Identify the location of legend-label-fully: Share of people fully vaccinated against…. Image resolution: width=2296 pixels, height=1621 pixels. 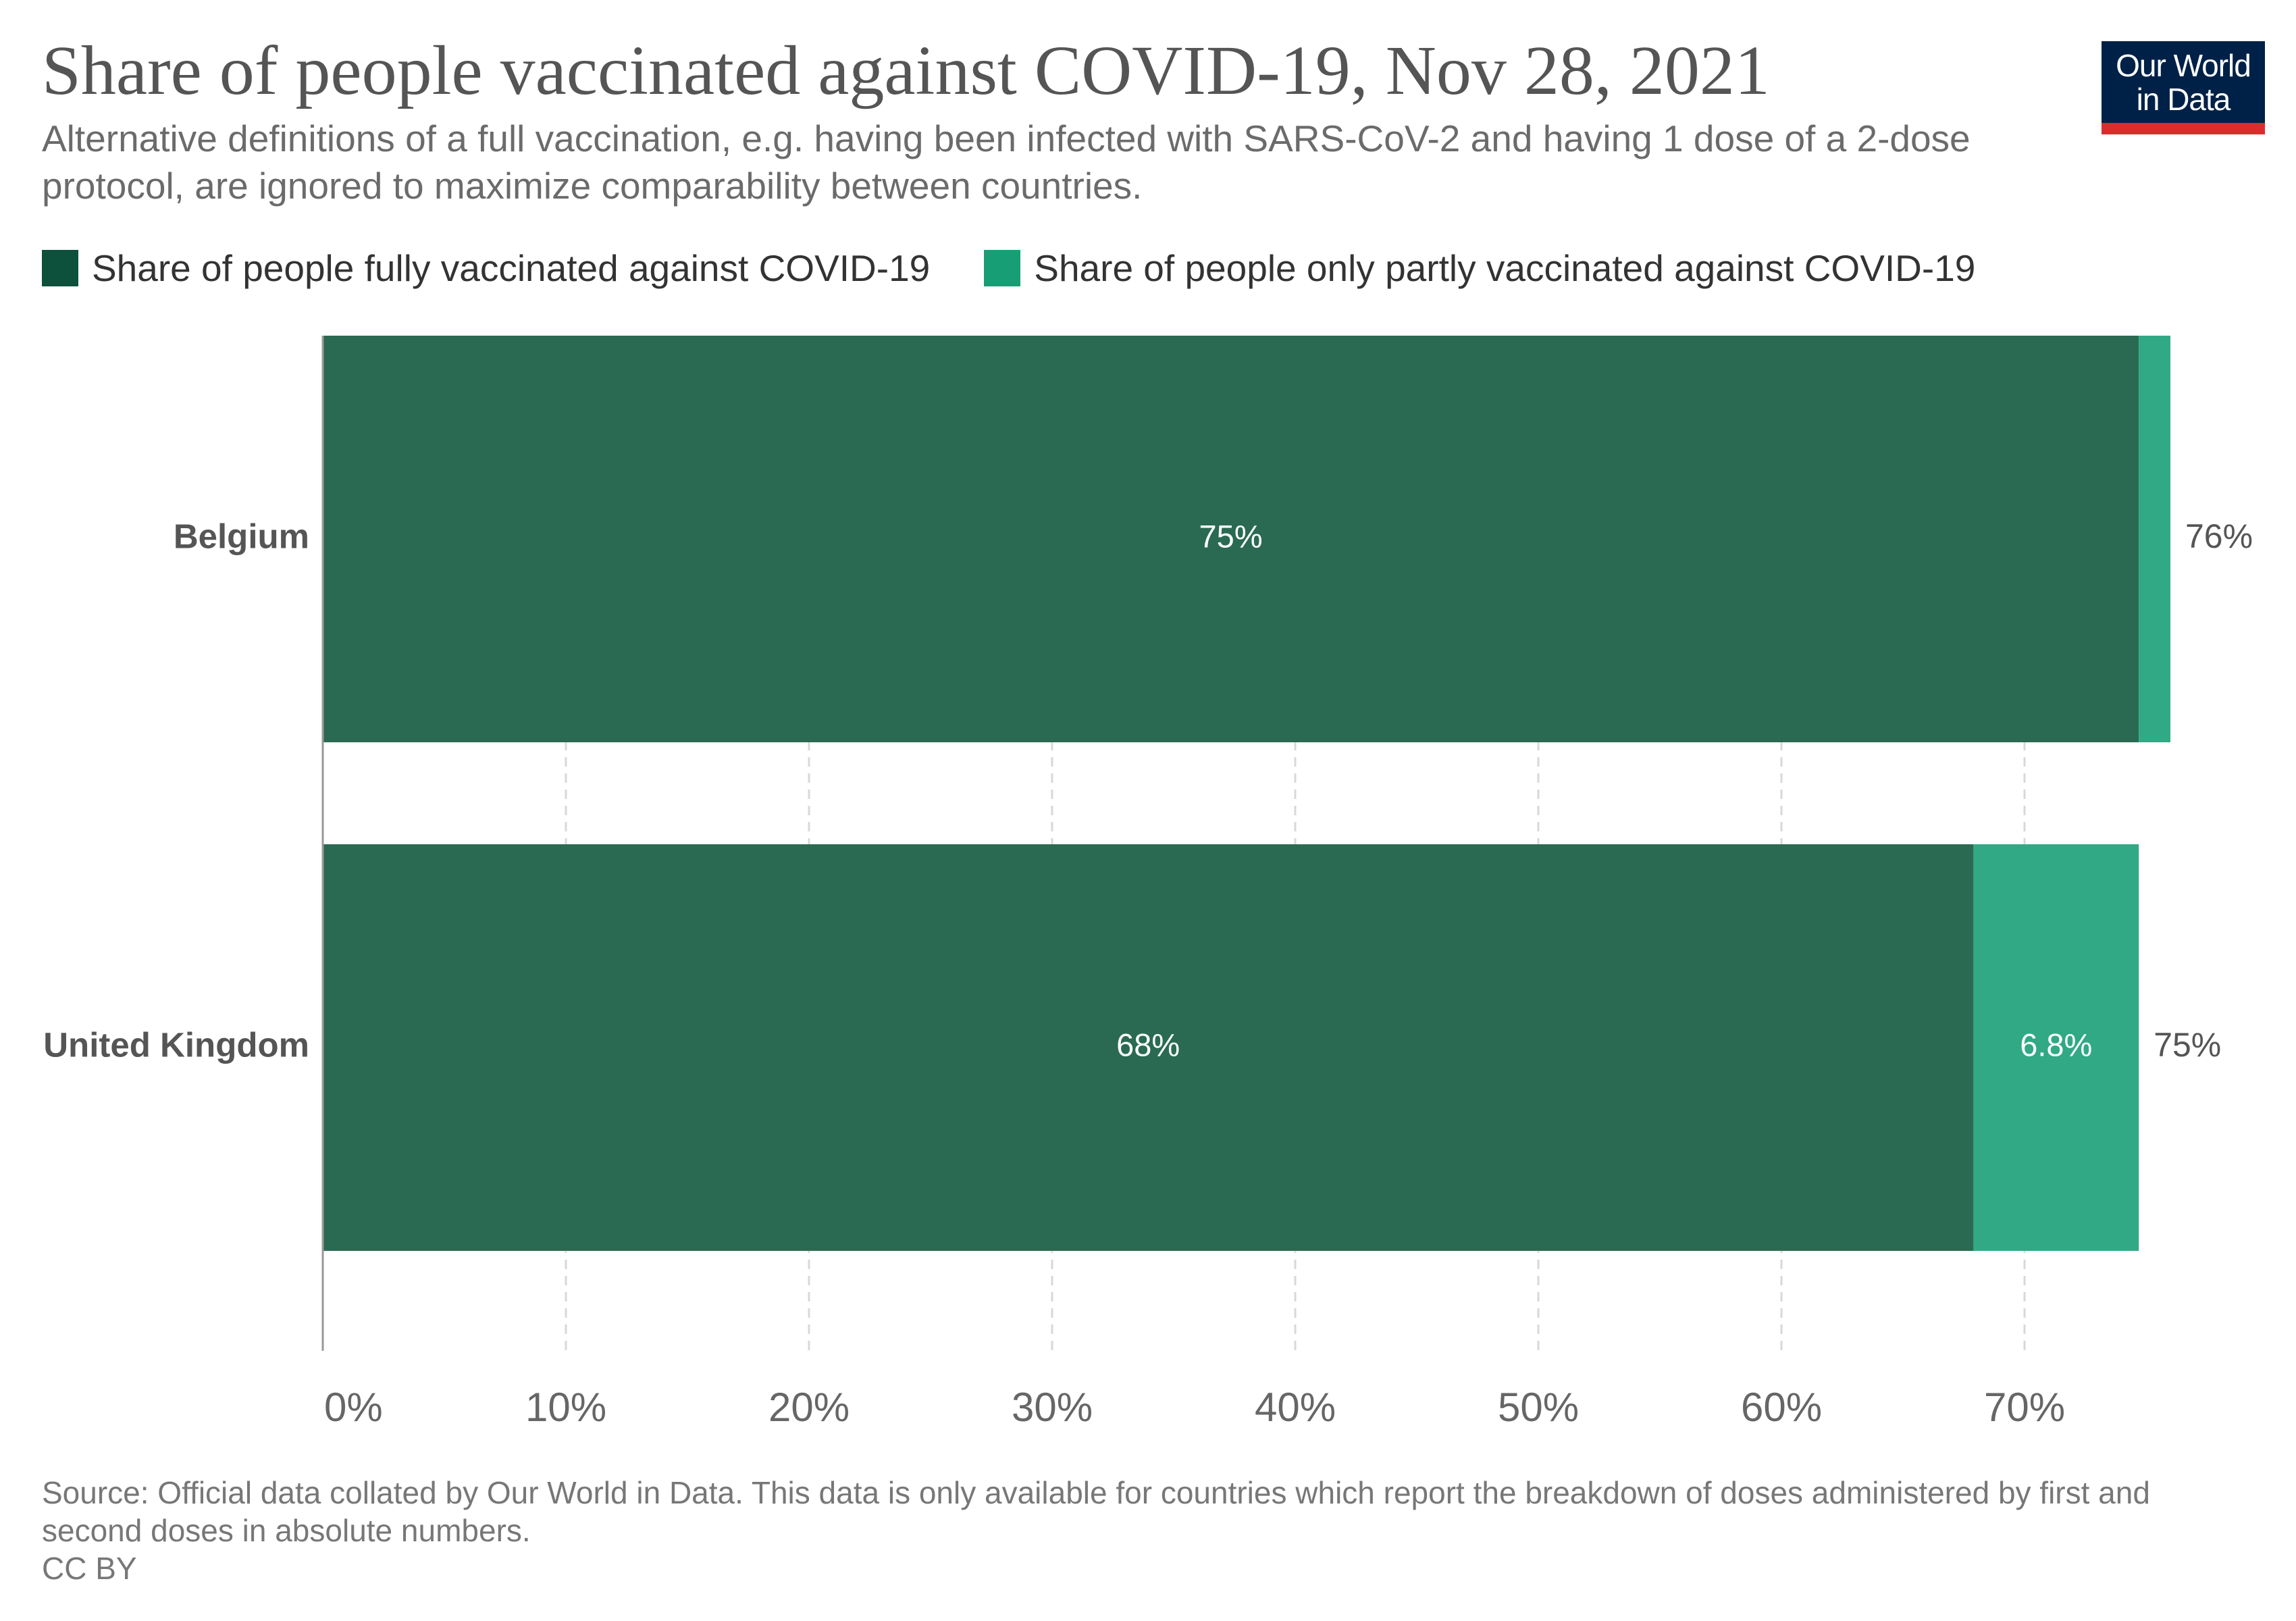
(511, 268).